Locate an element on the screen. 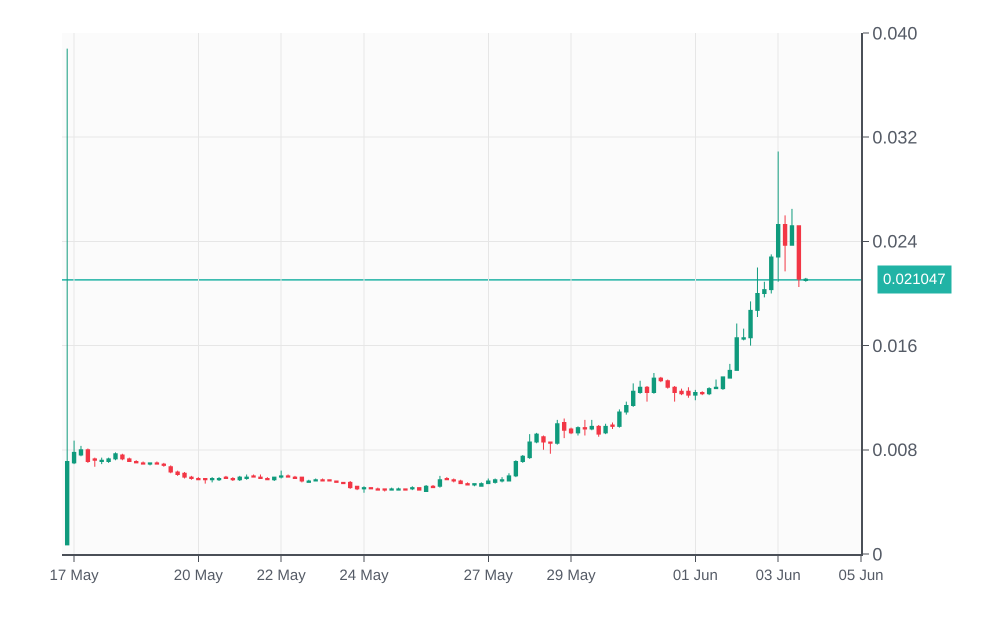  y-tick-label: 0.040 is located at coordinates (895, 33).